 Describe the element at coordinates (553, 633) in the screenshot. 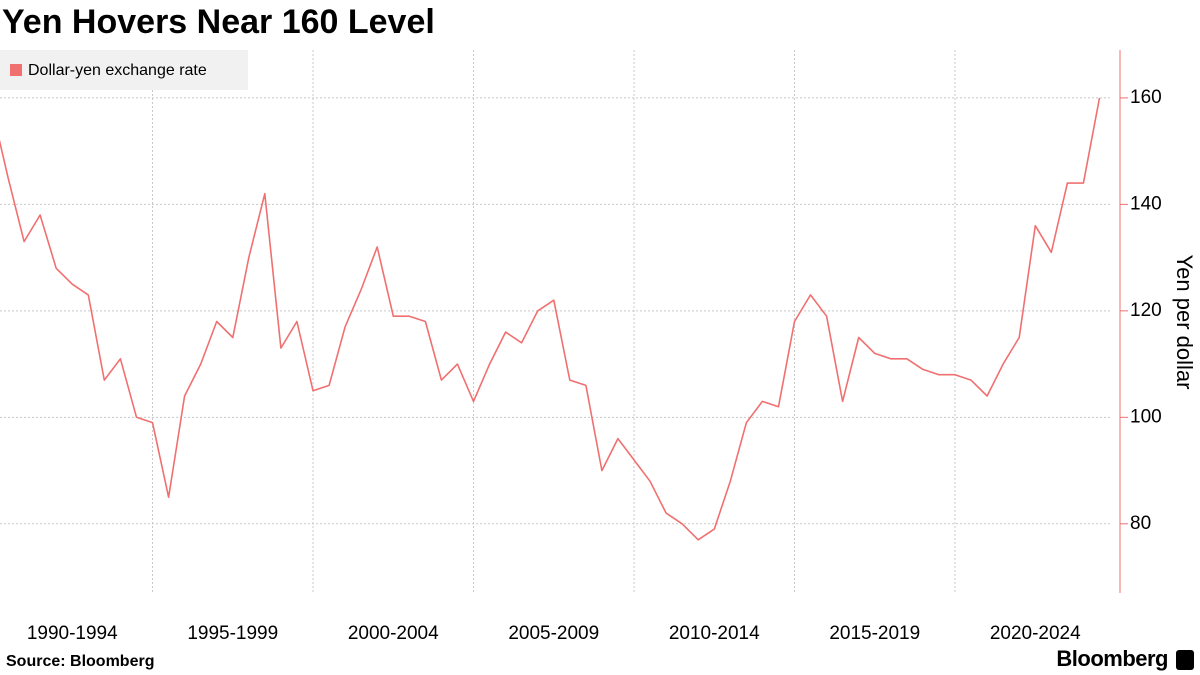

I see `x-tick-label: 2005-2009` at that location.